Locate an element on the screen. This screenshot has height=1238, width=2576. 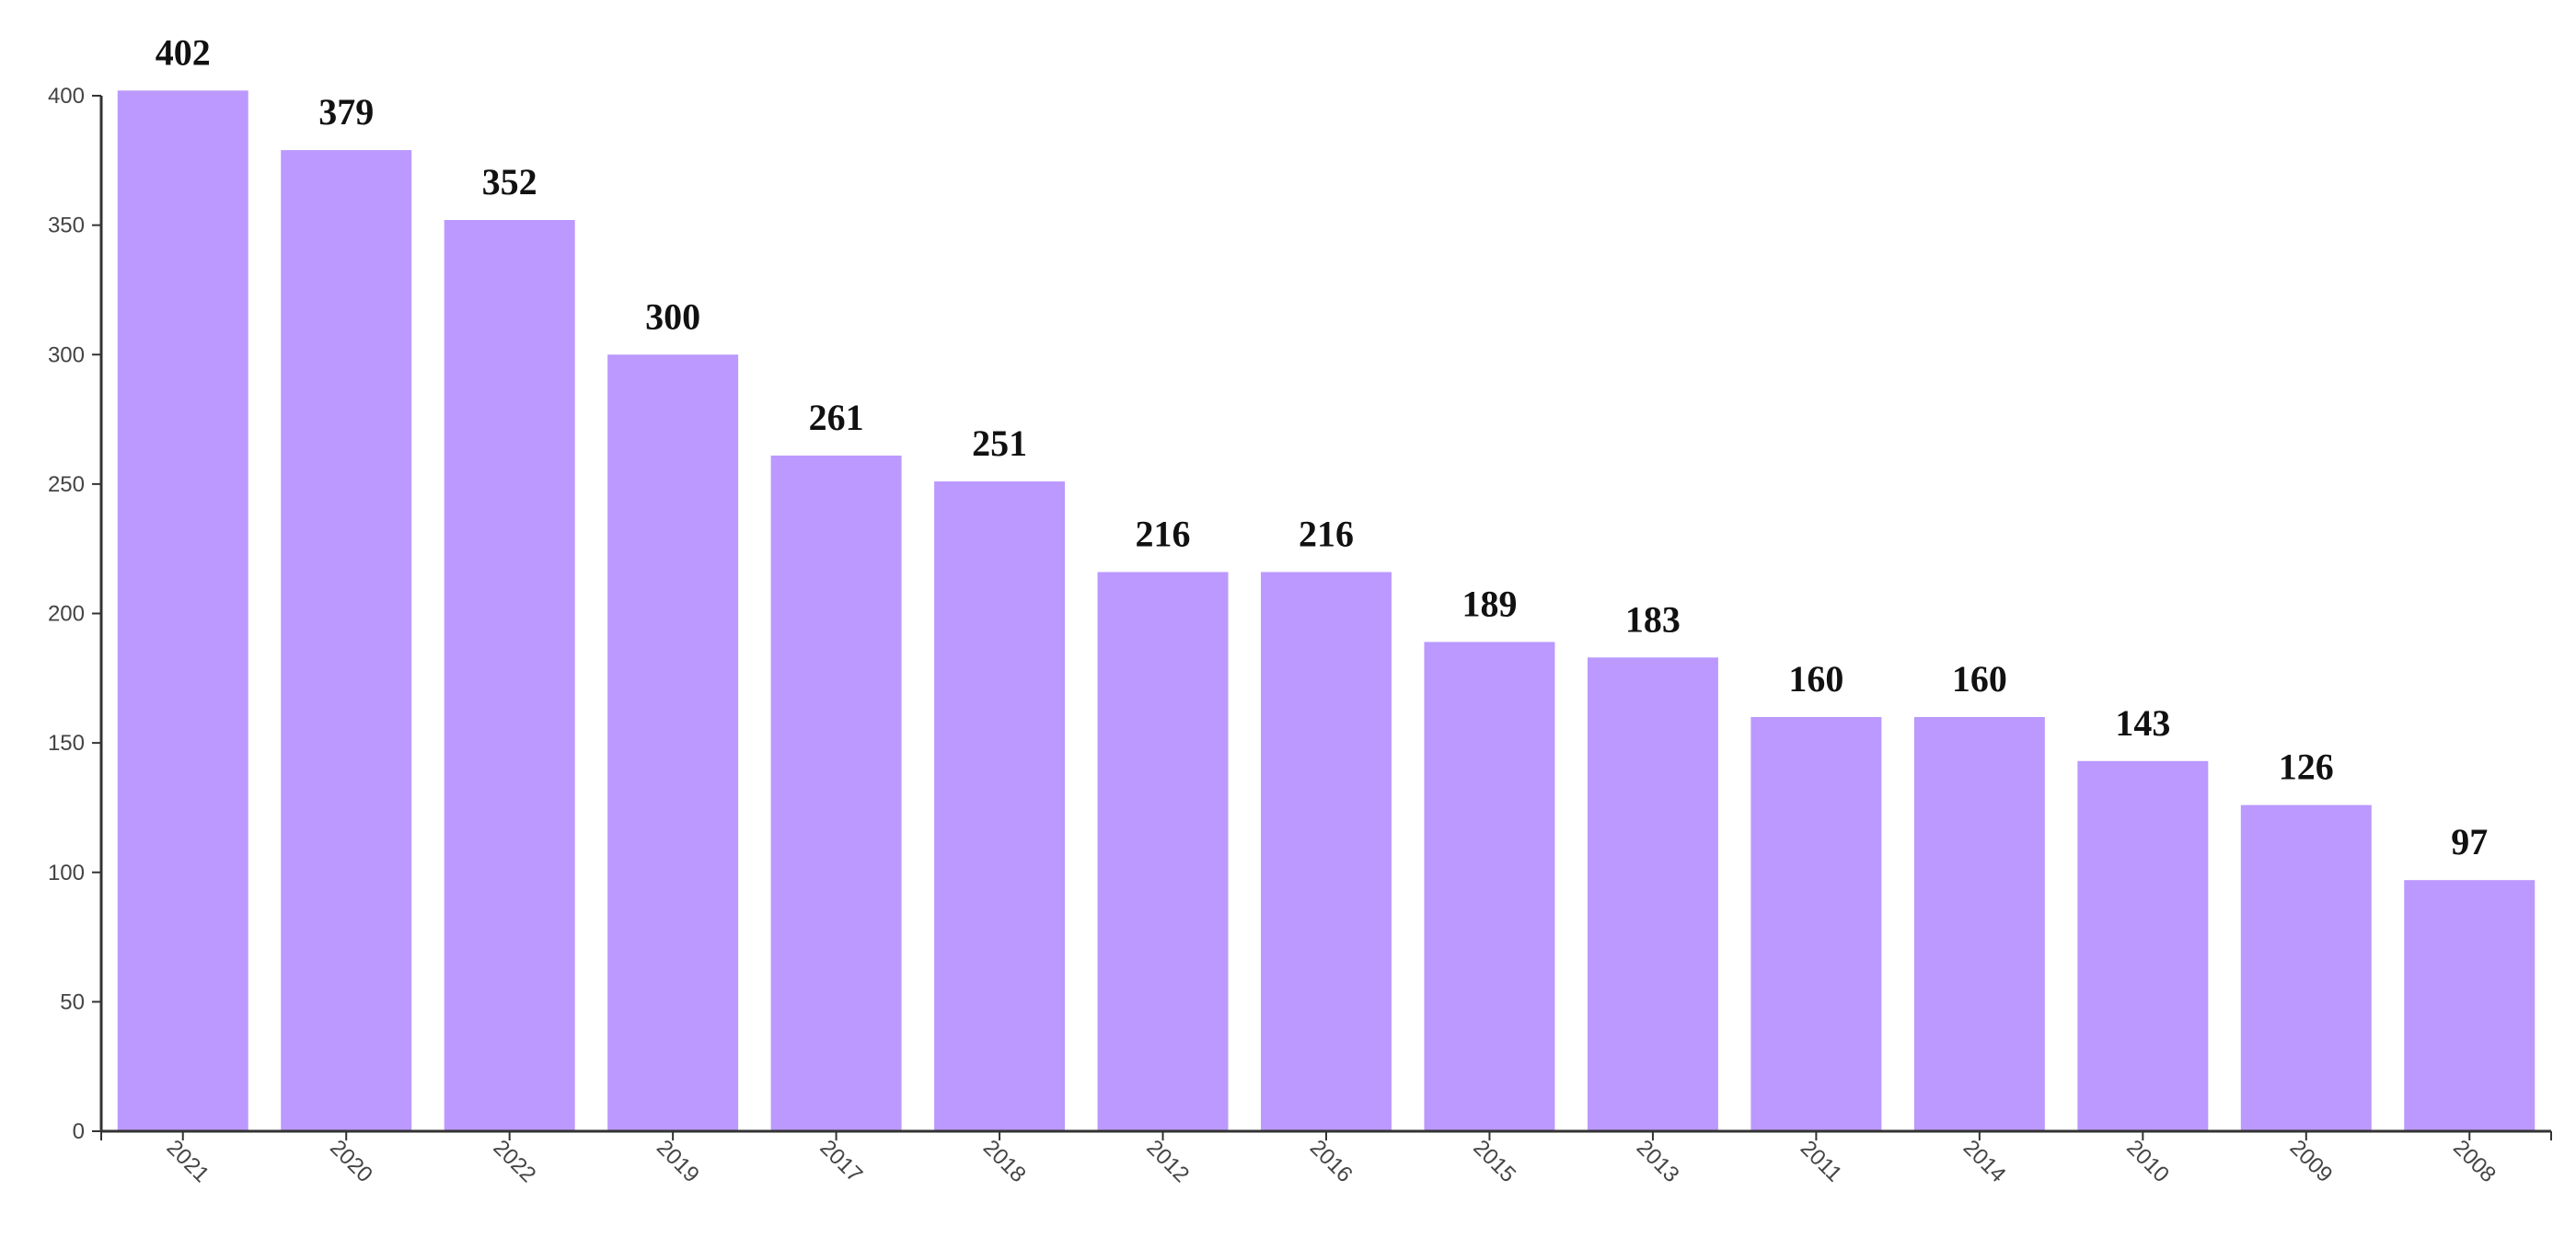
data-label-2016: 216 is located at coordinates (1326, 535).